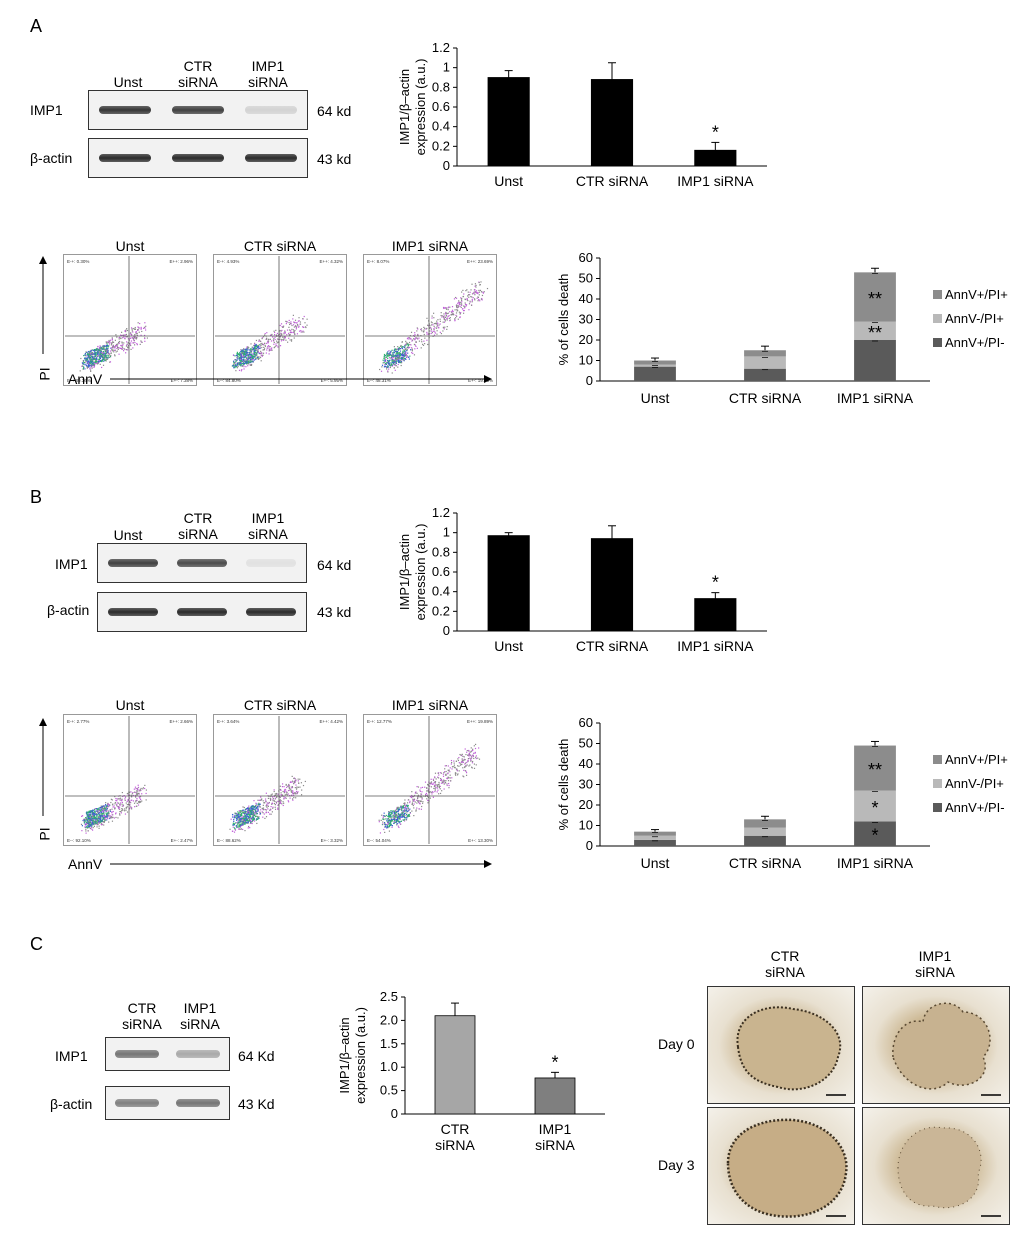 This screenshot has height=1237, width=1032. What do you see at coordinates (379, 721) in the screenshot?
I see `quadrant-value: E-+: 12.77%` at bounding box center [379, 721].